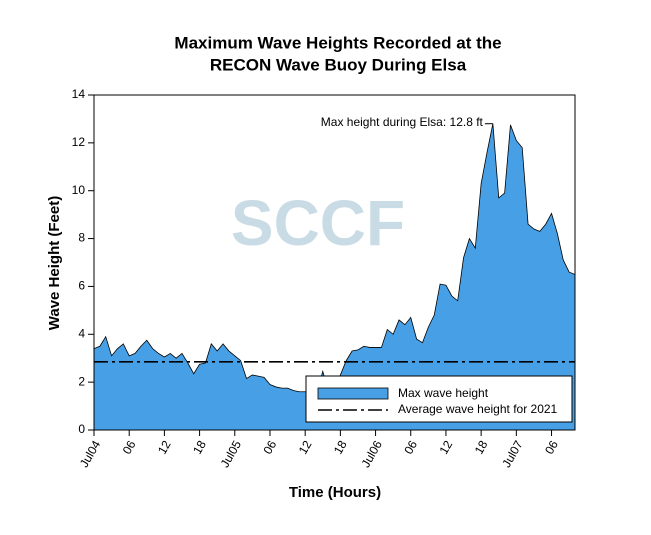 The width and height of the screenshot is (651, 535). Describe the element at coordinates (79, 142) in the screenshot. I see `y-tick-label: 12` at that location.